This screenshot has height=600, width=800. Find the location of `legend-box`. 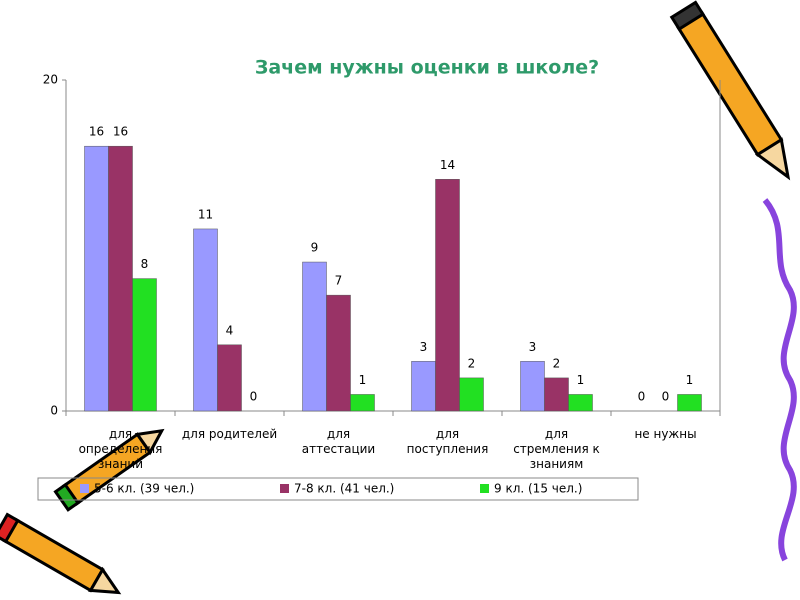

legend-box is located at coordinates (338, 489).